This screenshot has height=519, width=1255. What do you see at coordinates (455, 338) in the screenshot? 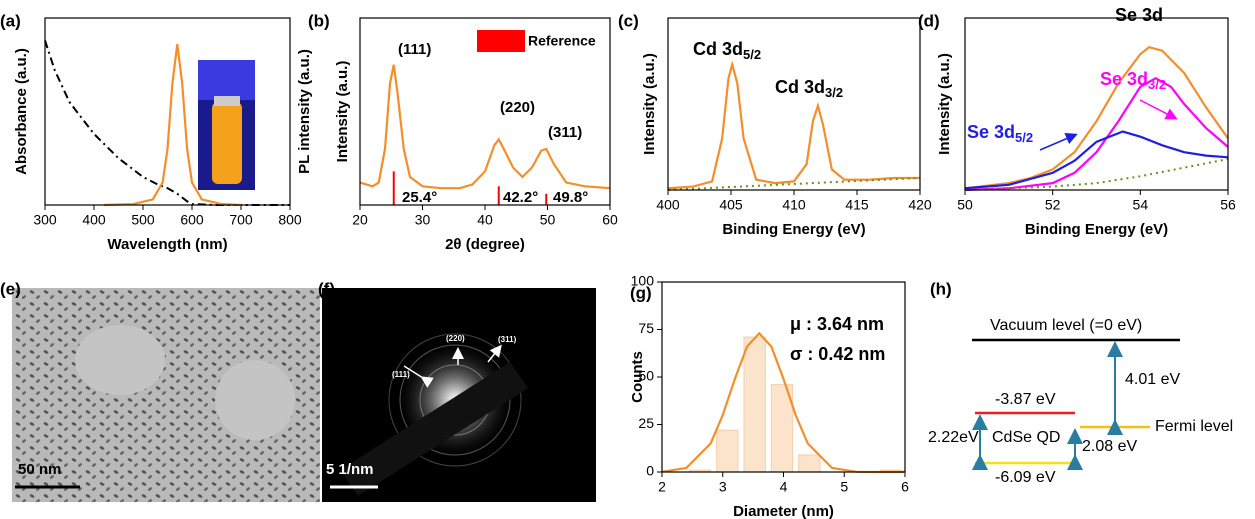
I see `ring-label: (220)` at bounding box center [455, 338].